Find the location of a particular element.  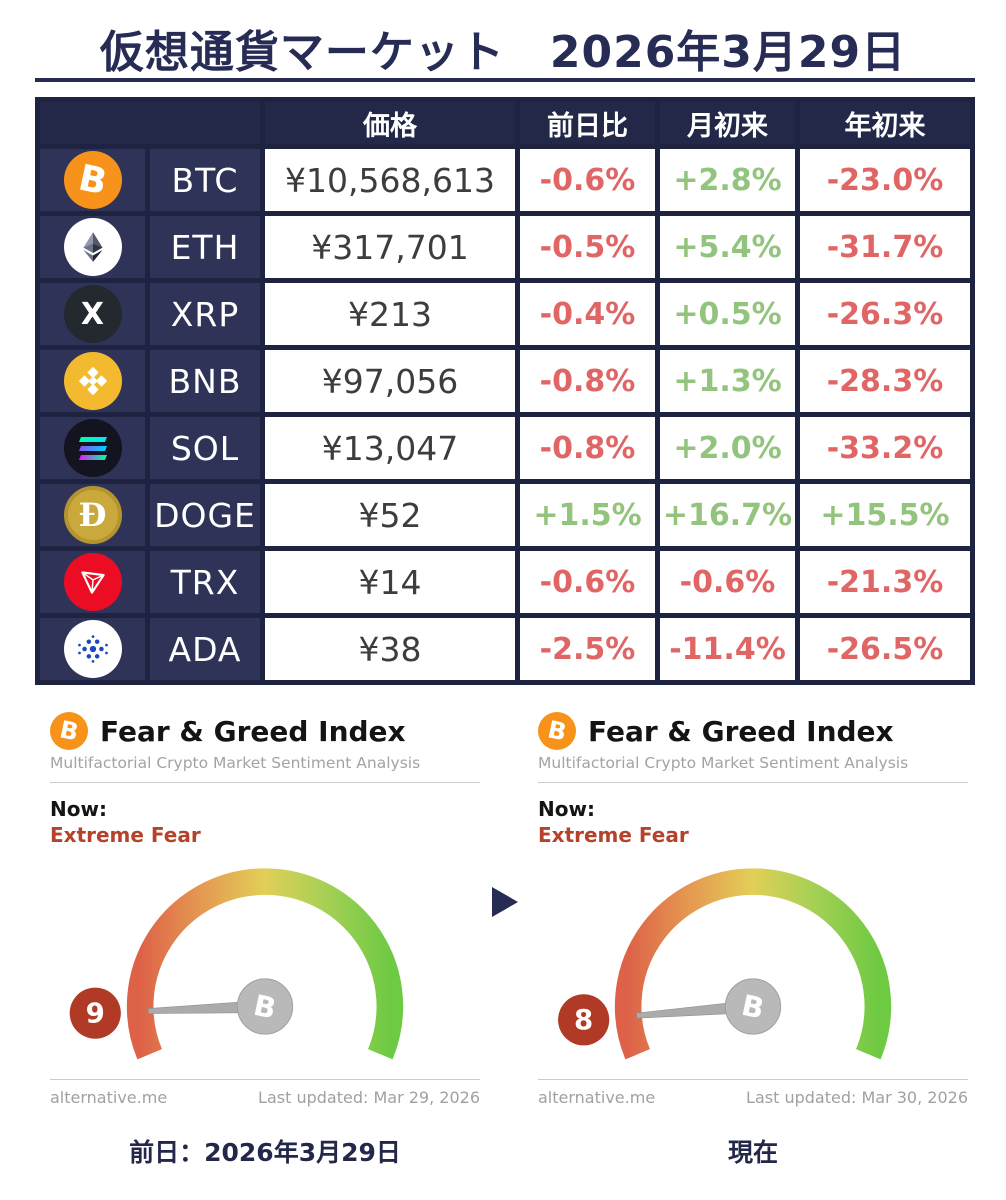

ytd-change-cell: +15.5% is located at coordinates (885, 515).